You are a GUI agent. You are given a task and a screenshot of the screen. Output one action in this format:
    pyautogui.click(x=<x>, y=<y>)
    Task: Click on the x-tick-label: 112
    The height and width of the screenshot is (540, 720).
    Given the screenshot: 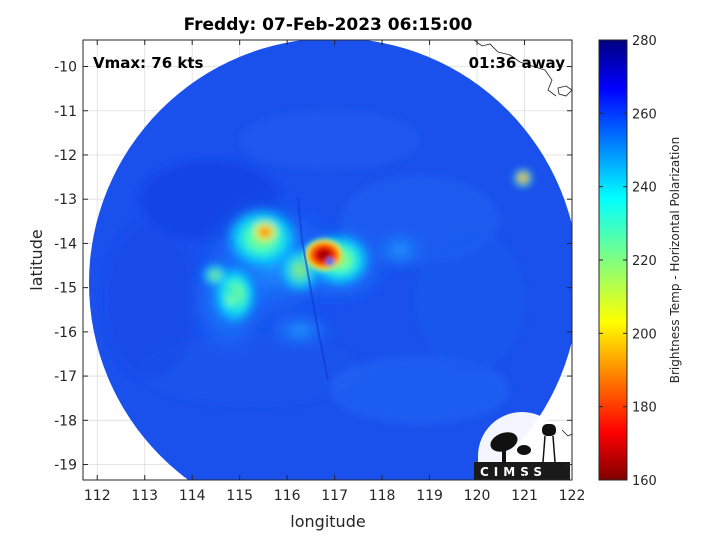 What is the action you would take?
    pyautogui.click(x=97, y=496)
    